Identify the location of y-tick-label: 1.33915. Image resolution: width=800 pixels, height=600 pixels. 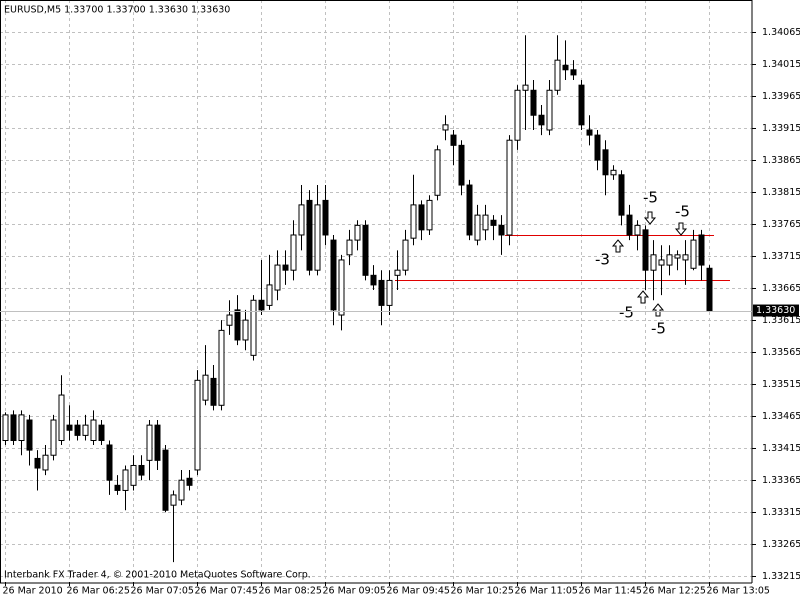
(781, 128).